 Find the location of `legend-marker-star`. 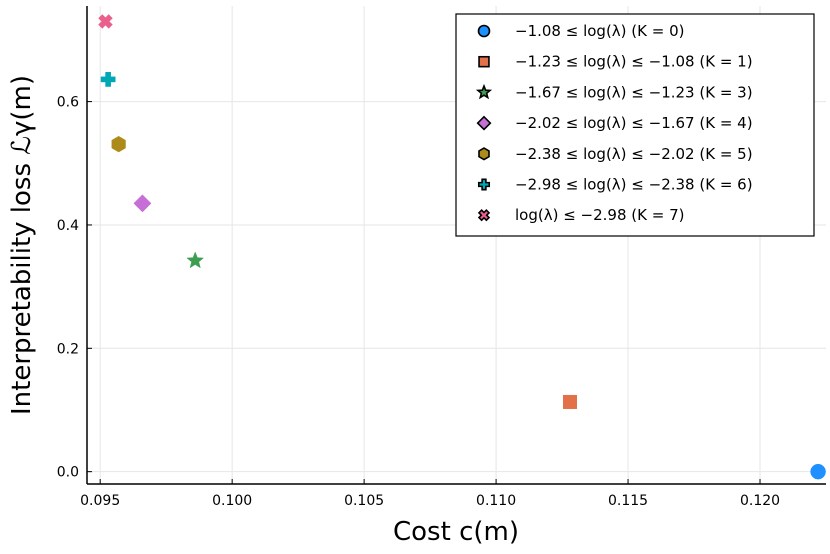

legend-marker-star is located at coordinates (484, 91).